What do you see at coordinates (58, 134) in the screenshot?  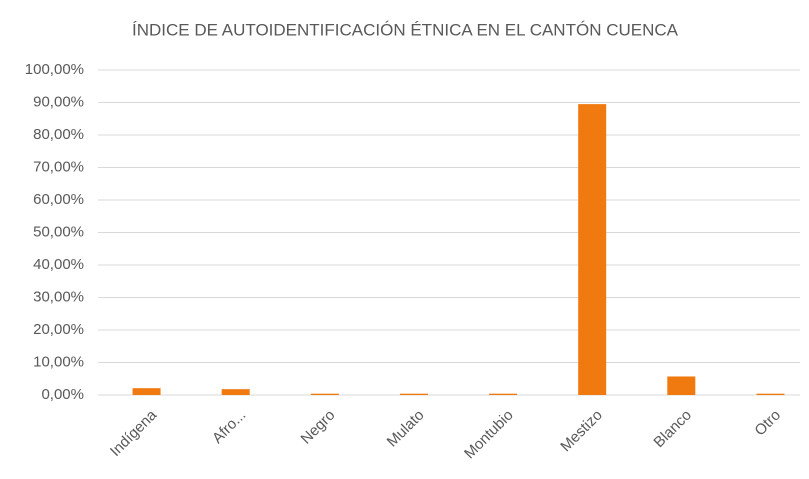 I see `y-tick-label: 80,00%` at bounding box center [58, 134].